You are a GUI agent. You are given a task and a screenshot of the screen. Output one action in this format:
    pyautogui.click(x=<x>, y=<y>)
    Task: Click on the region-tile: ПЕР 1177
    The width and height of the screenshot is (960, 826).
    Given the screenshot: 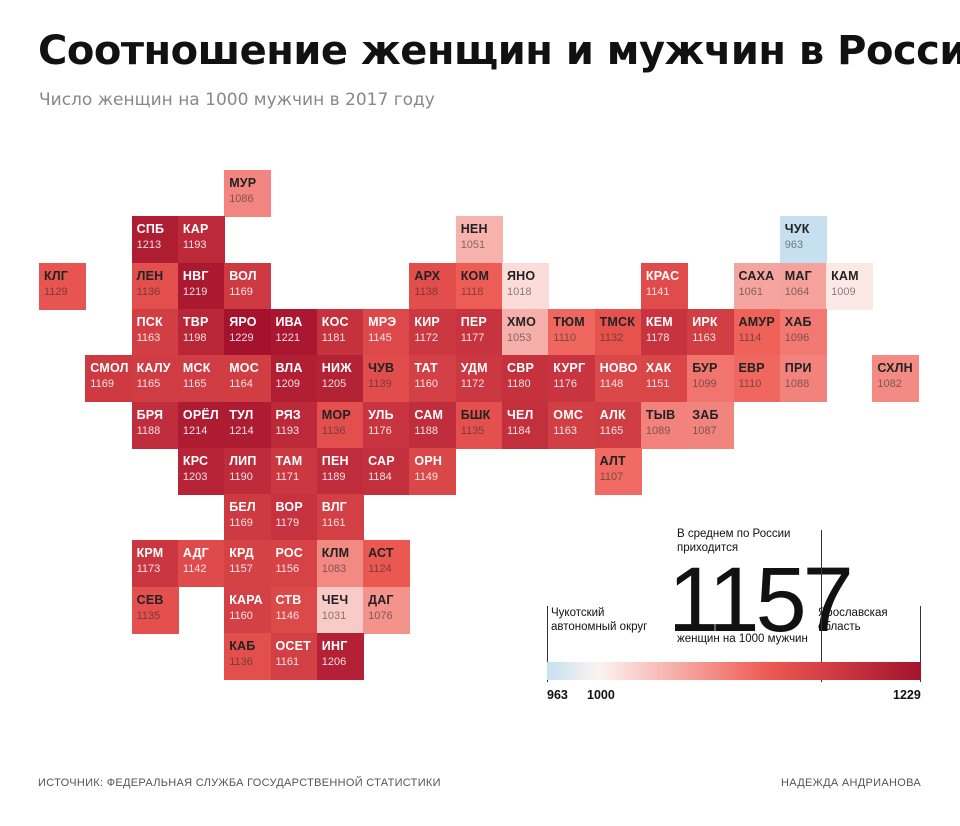 What is the action you would take?
    pyautogui.click(x=479, y=332)
    